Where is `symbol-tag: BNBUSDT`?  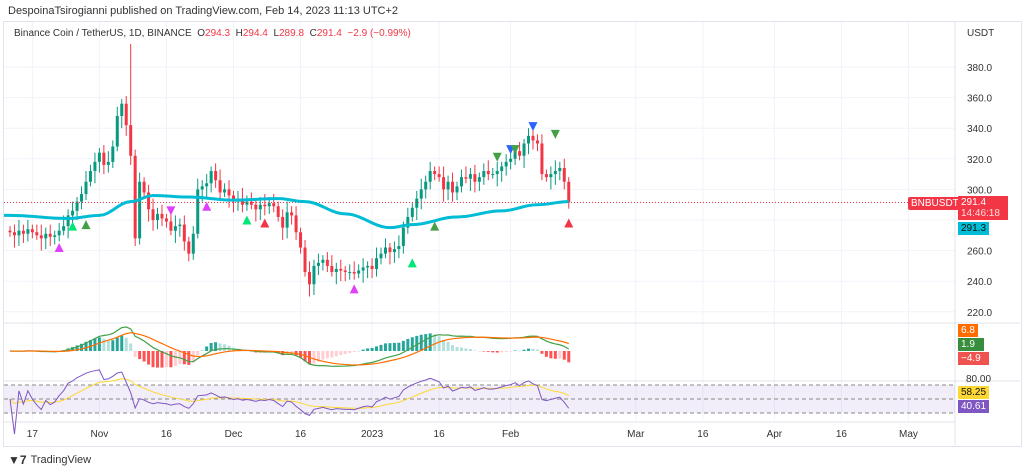 symbol-tag: BNBUSDT is located at coordinates (935, 203).